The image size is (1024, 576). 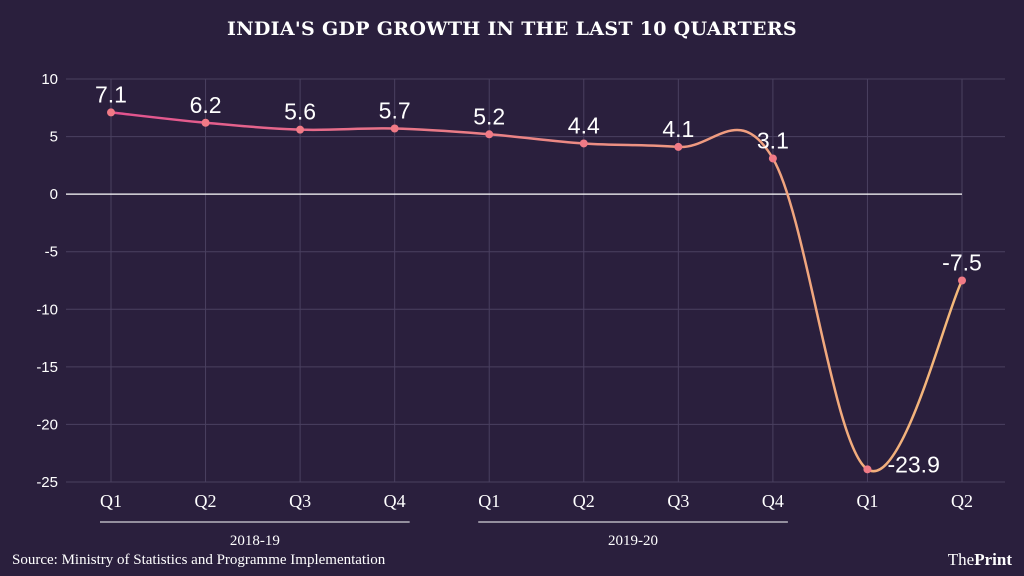 I want to click on y-tick-label: -10, so click(x=47, y=309).